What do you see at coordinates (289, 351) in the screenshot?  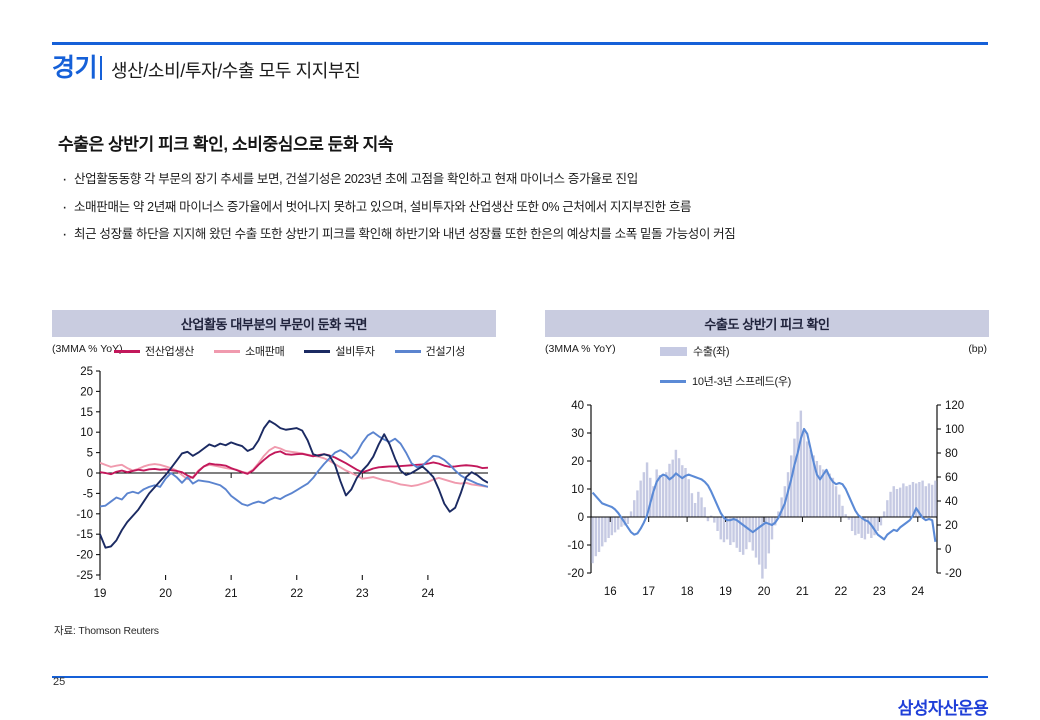 I see `chart-legend: 전산업생산 소매판매 설비투자 건설기성` at bounding box center [289, 351].